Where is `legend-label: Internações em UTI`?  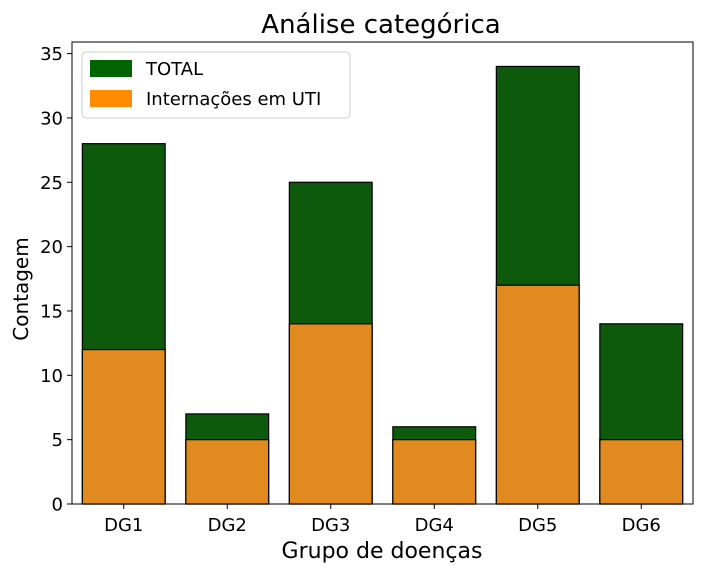
legend-label: Internações em UTI is located at coordinates (233, 99).